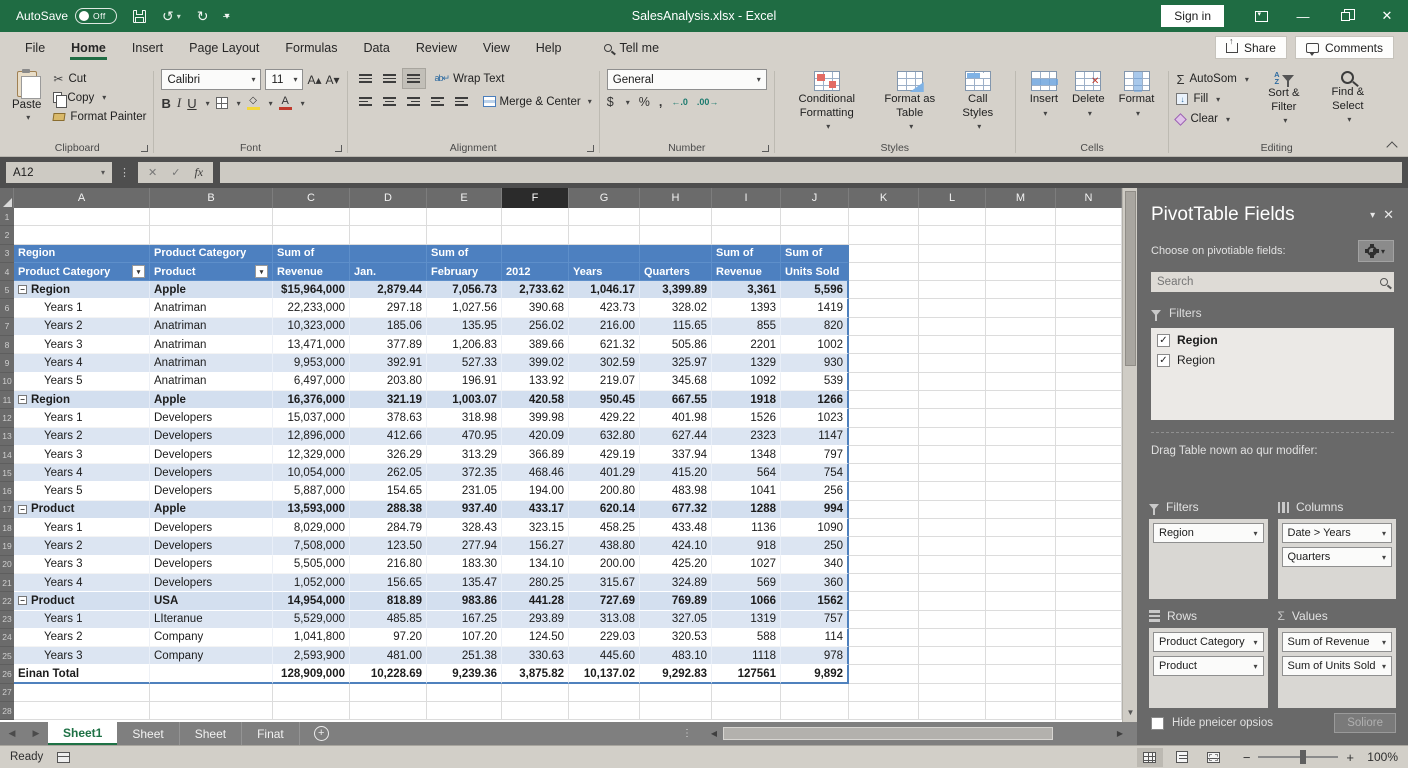 The width and height of the screenshot is (1408, 768). Describe the element at coordinates (952, 198) in the screenshot. I see `column-header-L: L` at that location.